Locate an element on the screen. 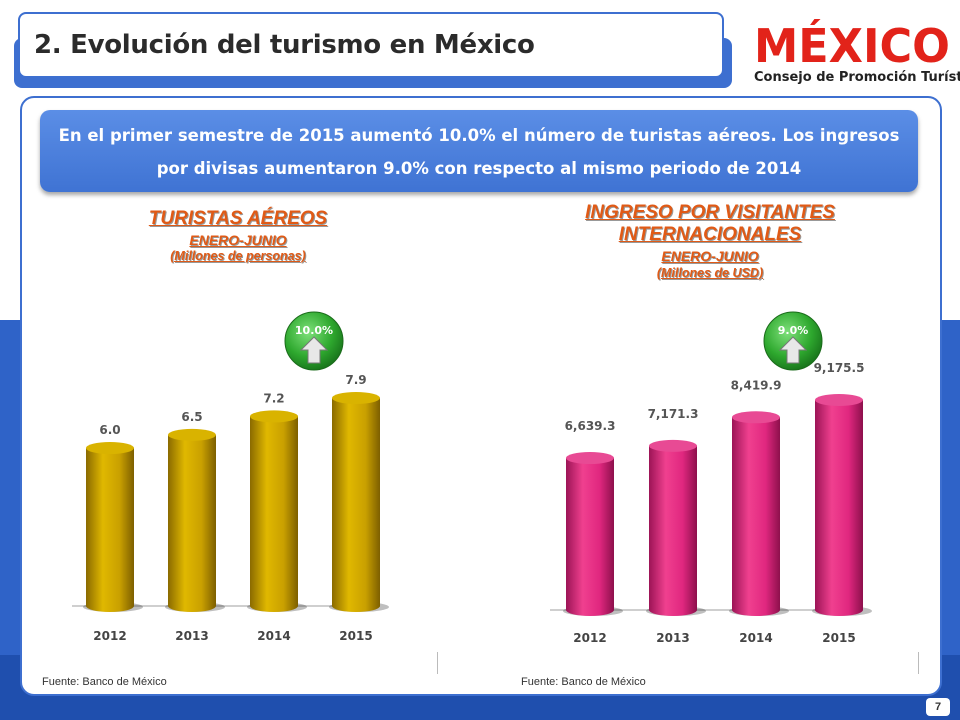 This screenshot has height=720, width=960. page-title: 2. Evolución del turismo en México is located at coordinates (284, 45).